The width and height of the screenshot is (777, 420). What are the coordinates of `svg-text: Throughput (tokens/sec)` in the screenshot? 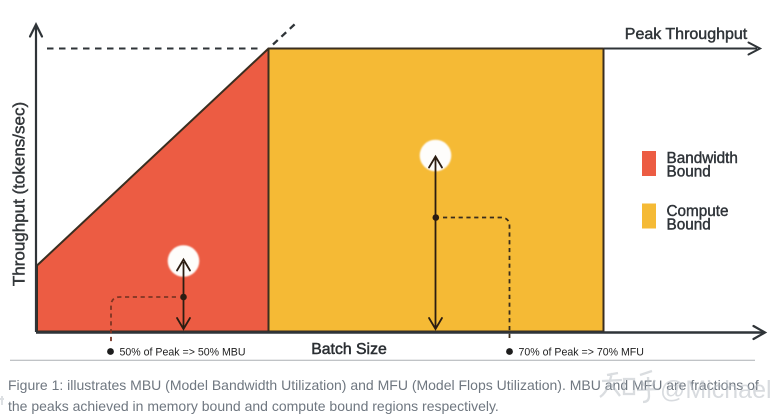 It's located at (19, 194).